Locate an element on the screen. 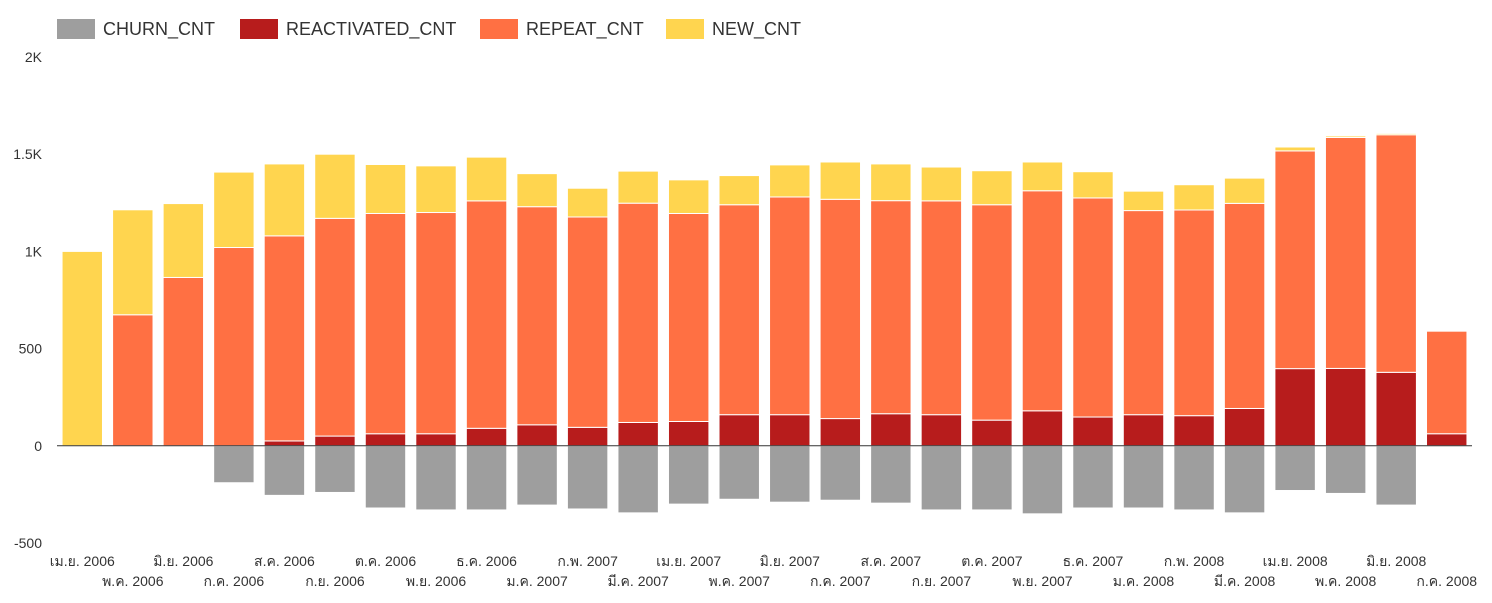 This screenshot has width=1492, height=603. legend-item: REACTIVATED_CNT is located at coordinates (348, 29).